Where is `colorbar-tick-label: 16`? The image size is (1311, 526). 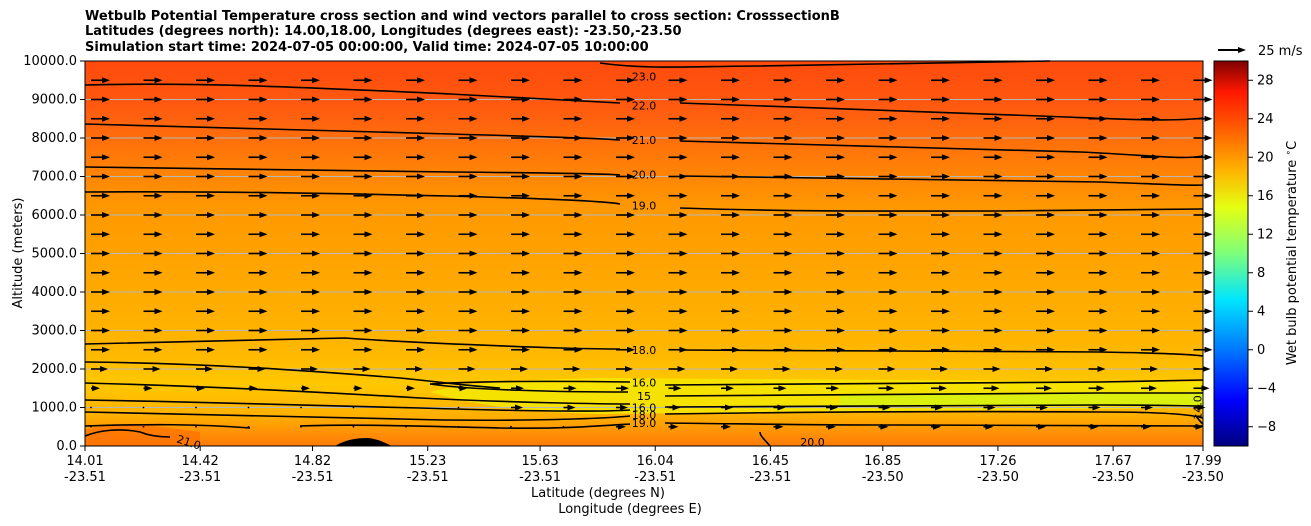
colorbar-tick-label: 16 is located at coordinates (1265, 196).